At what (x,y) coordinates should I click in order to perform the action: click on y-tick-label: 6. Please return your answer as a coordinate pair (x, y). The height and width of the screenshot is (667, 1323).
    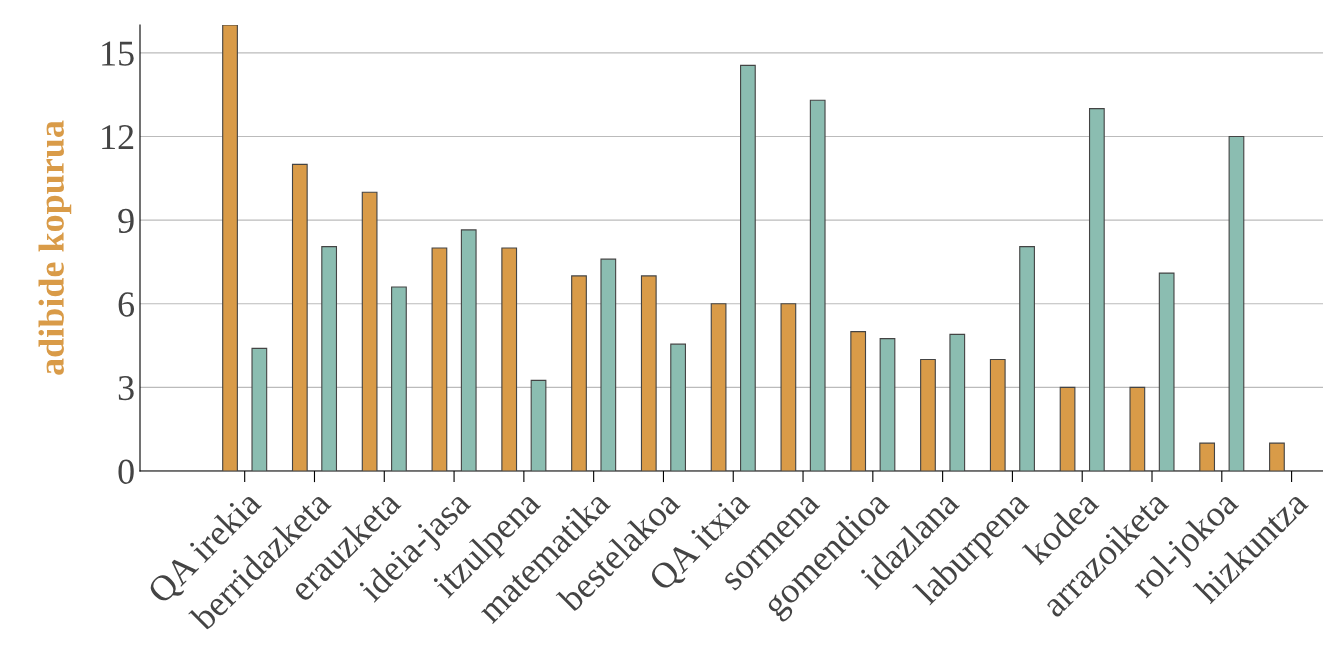
    Looking at the image, I should click on (126, 304).